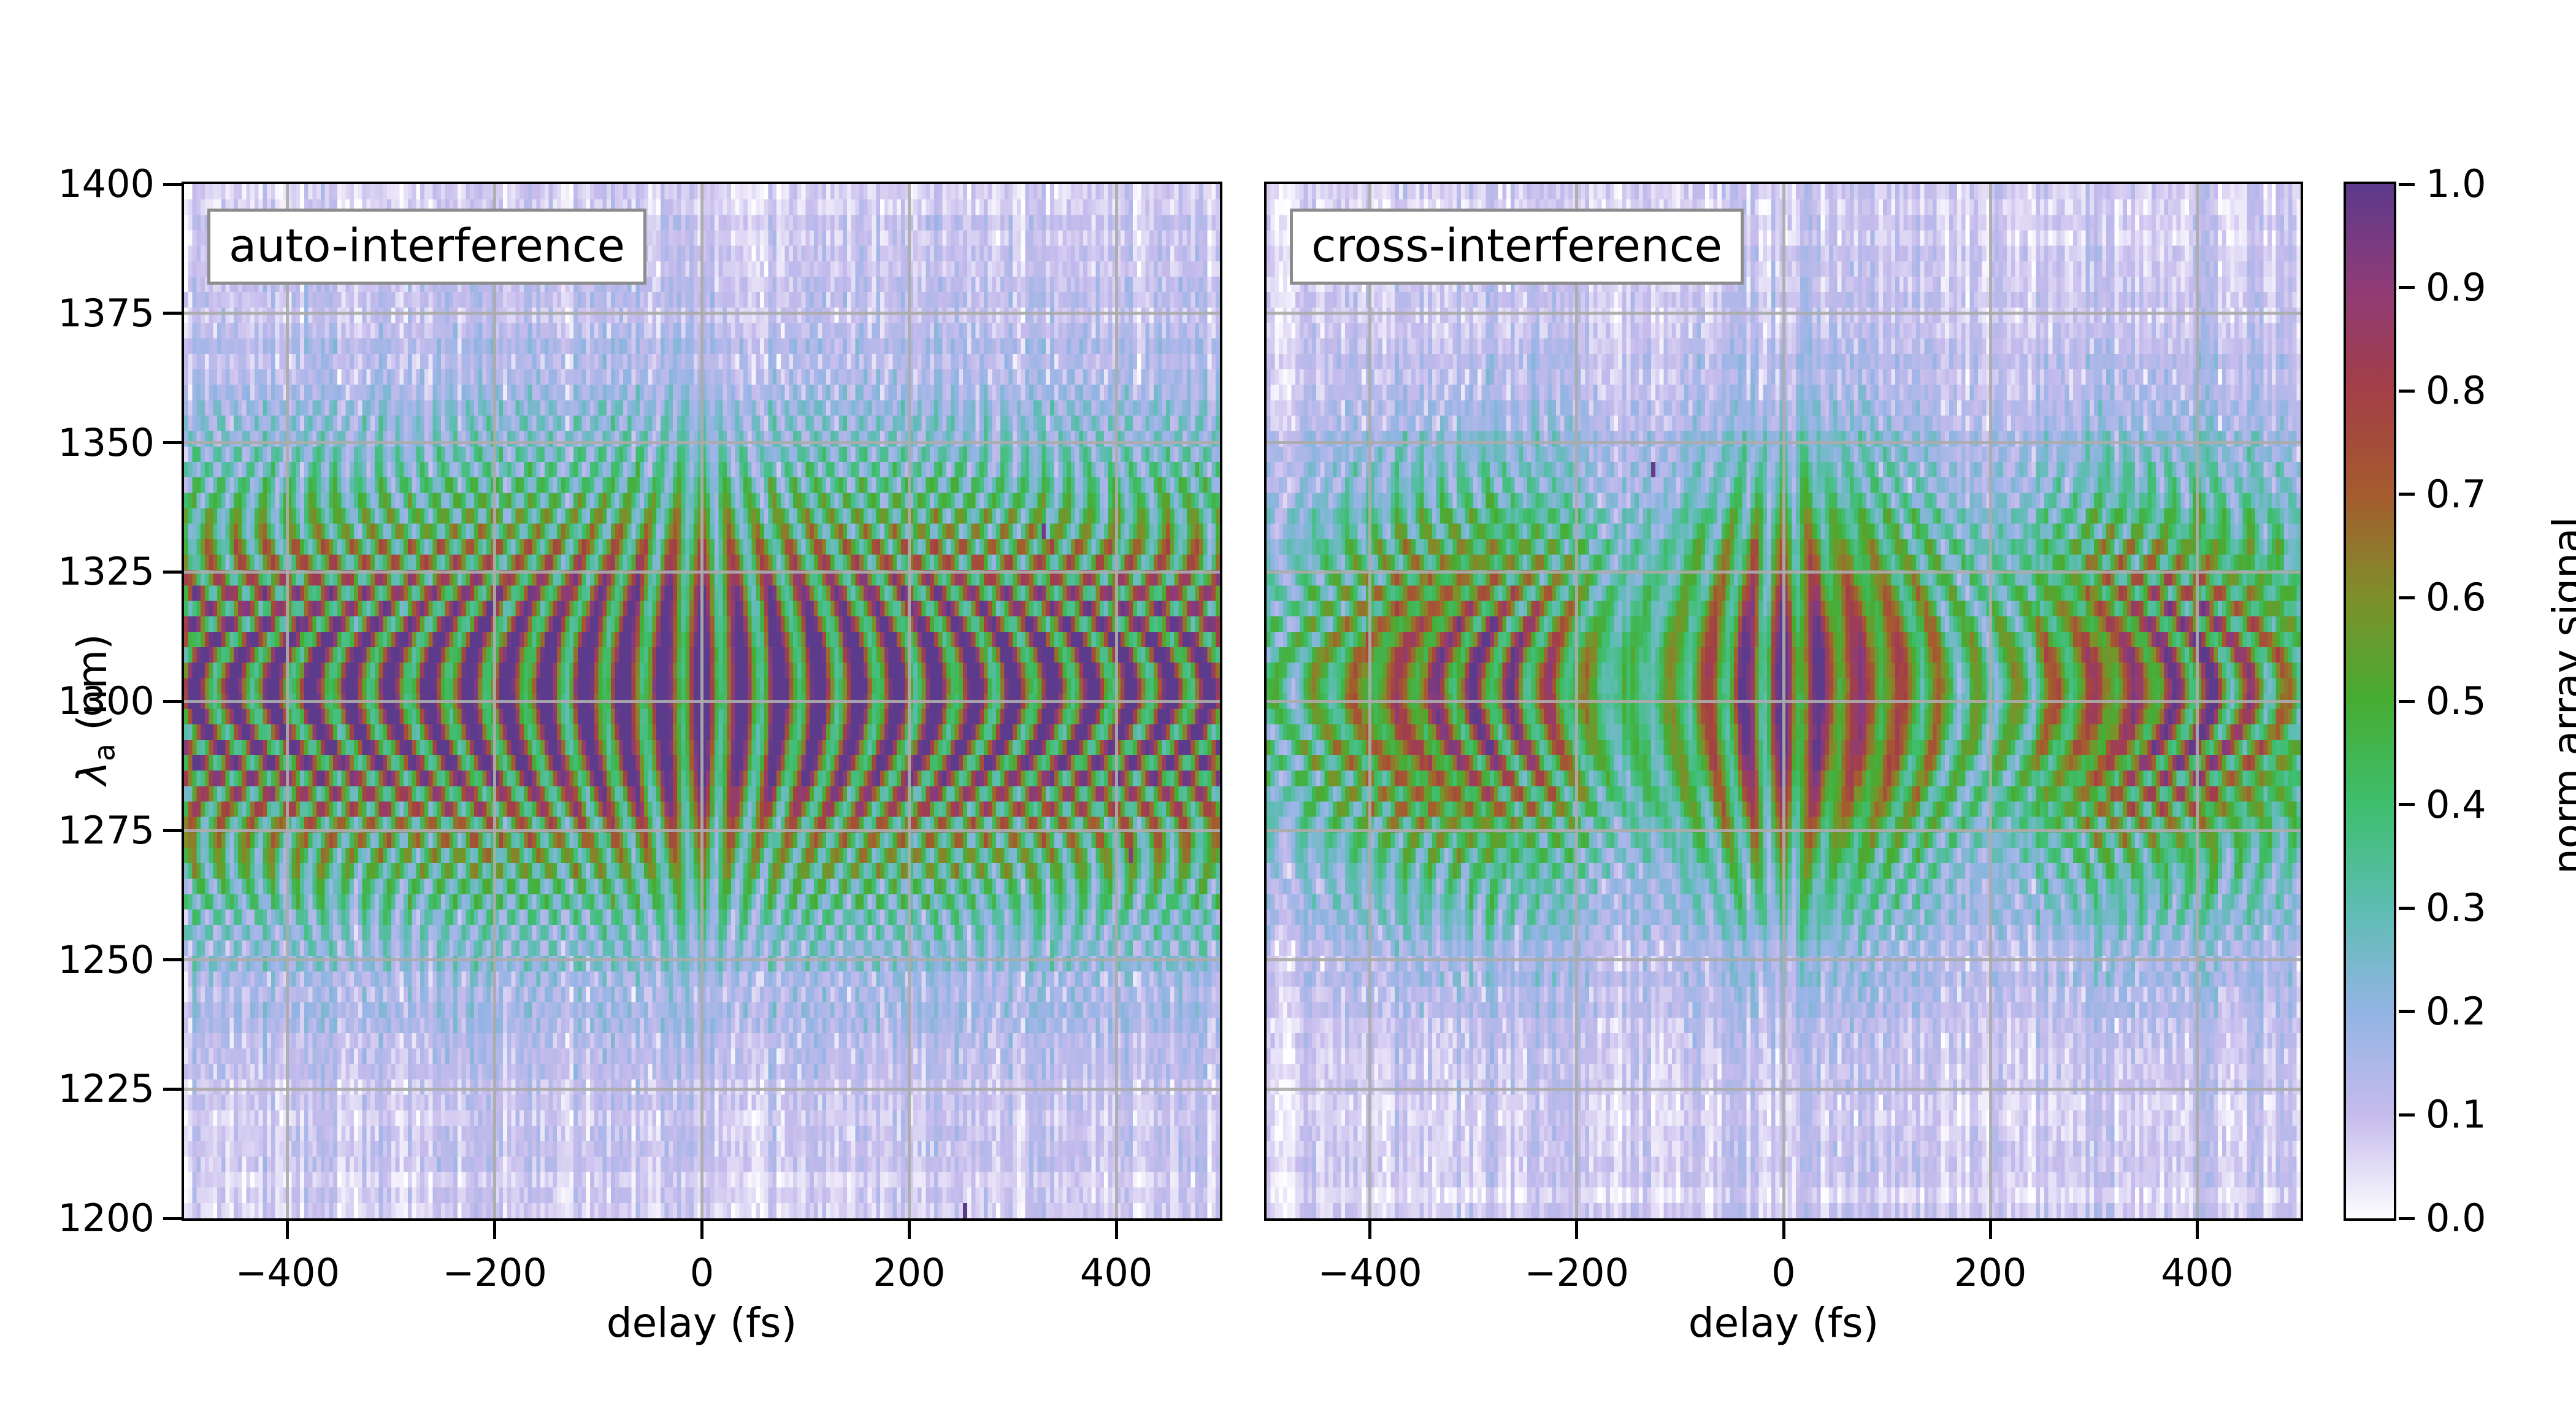 The image size is (2576, 1403). Describe the element at coordinates (2456, 1218) in the screenshot. I see `colorbar-tick-label: 0.0` at that location.